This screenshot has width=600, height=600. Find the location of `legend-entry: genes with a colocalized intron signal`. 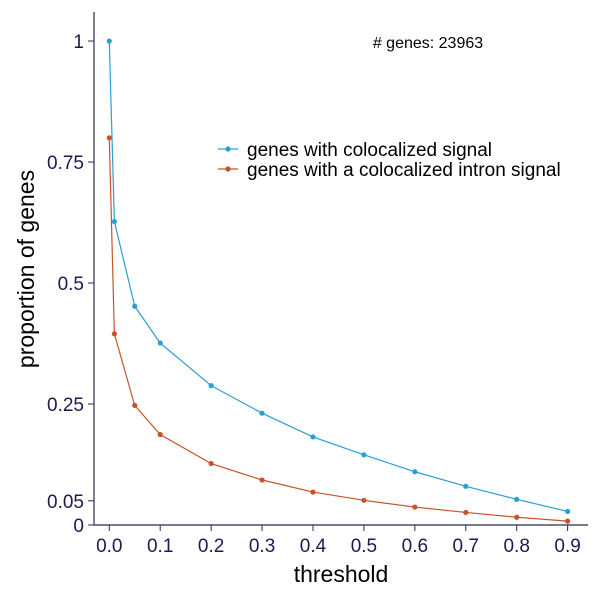

legend-entry: genes with a colocalized intron signal is located at coordinates (389, 170).